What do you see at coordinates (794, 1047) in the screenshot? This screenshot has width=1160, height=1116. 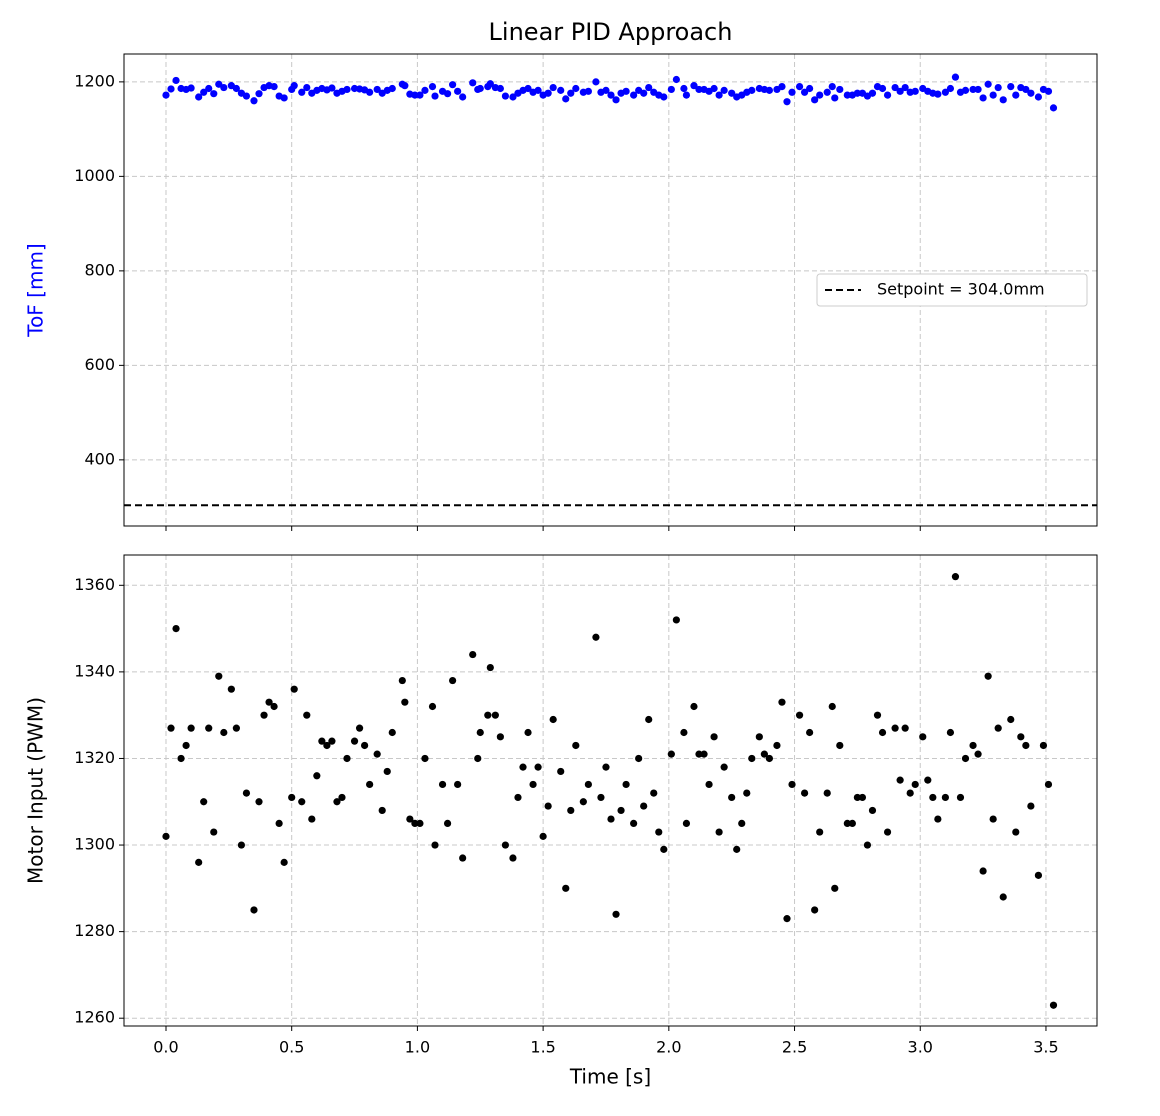 I see `x-tick-label: 2.5` at bounding box center [794, 1047].